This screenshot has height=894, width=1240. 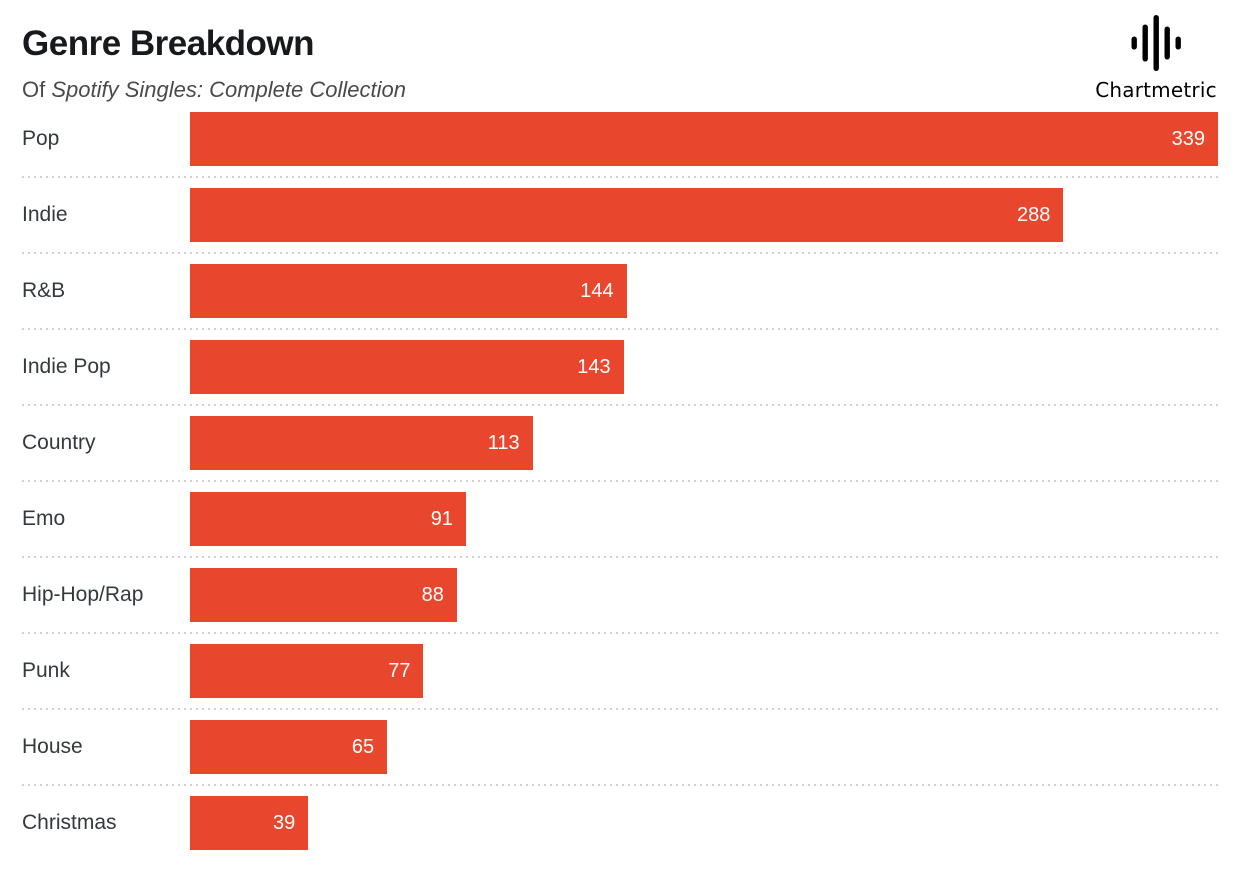 What do you see at coordinates (66, 366) in the screenshot?
I see `row-label: Indie Pop` at bounding box center [66, 366].